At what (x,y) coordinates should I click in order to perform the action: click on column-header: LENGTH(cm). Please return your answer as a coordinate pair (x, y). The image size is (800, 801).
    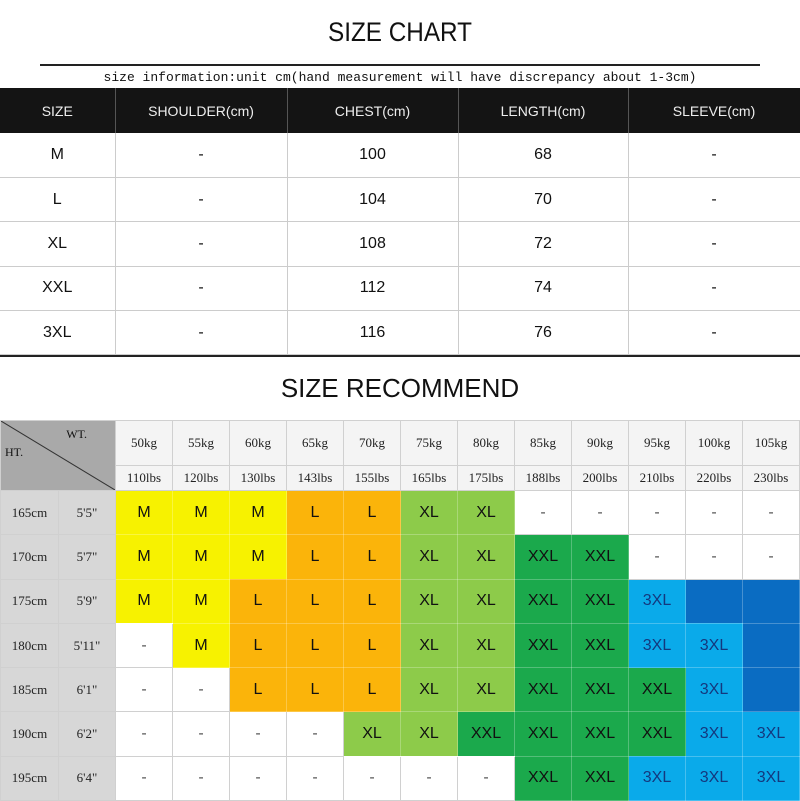
    Looking at the image, I should click on (543, 110).